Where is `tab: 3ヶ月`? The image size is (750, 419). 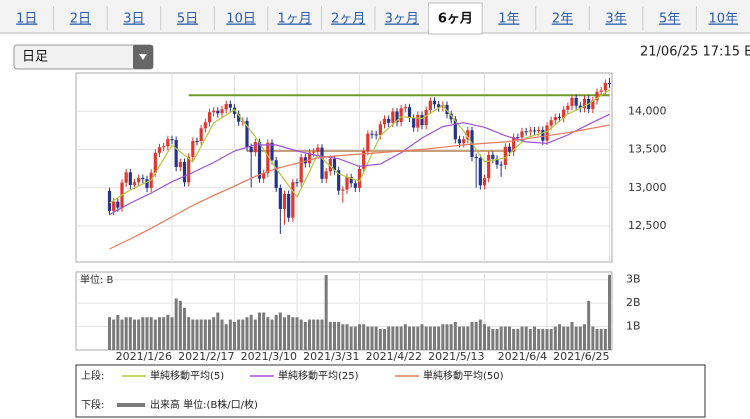
tab: 3ヶ月 is located at coordinates (402, 19).